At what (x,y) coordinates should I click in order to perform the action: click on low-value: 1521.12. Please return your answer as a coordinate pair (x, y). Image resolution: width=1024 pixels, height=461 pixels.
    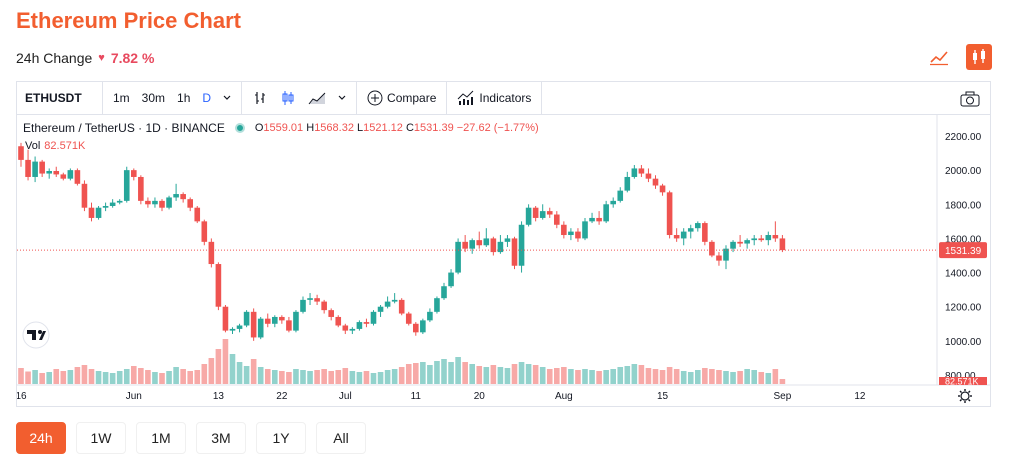
    Looking at the image, I should click on (383, 128).